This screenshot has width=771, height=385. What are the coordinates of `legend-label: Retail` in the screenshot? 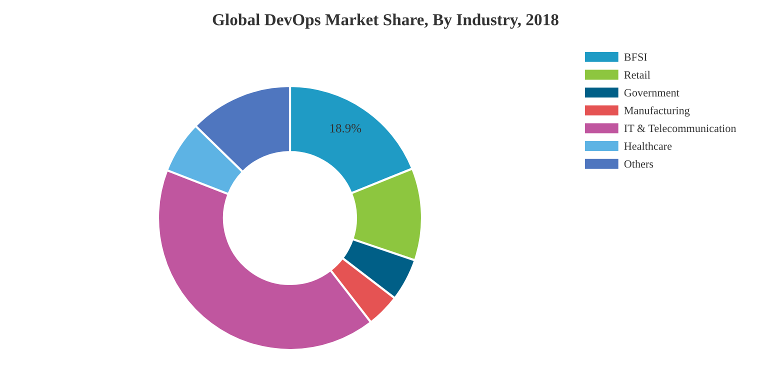 It's located at (637, 74).